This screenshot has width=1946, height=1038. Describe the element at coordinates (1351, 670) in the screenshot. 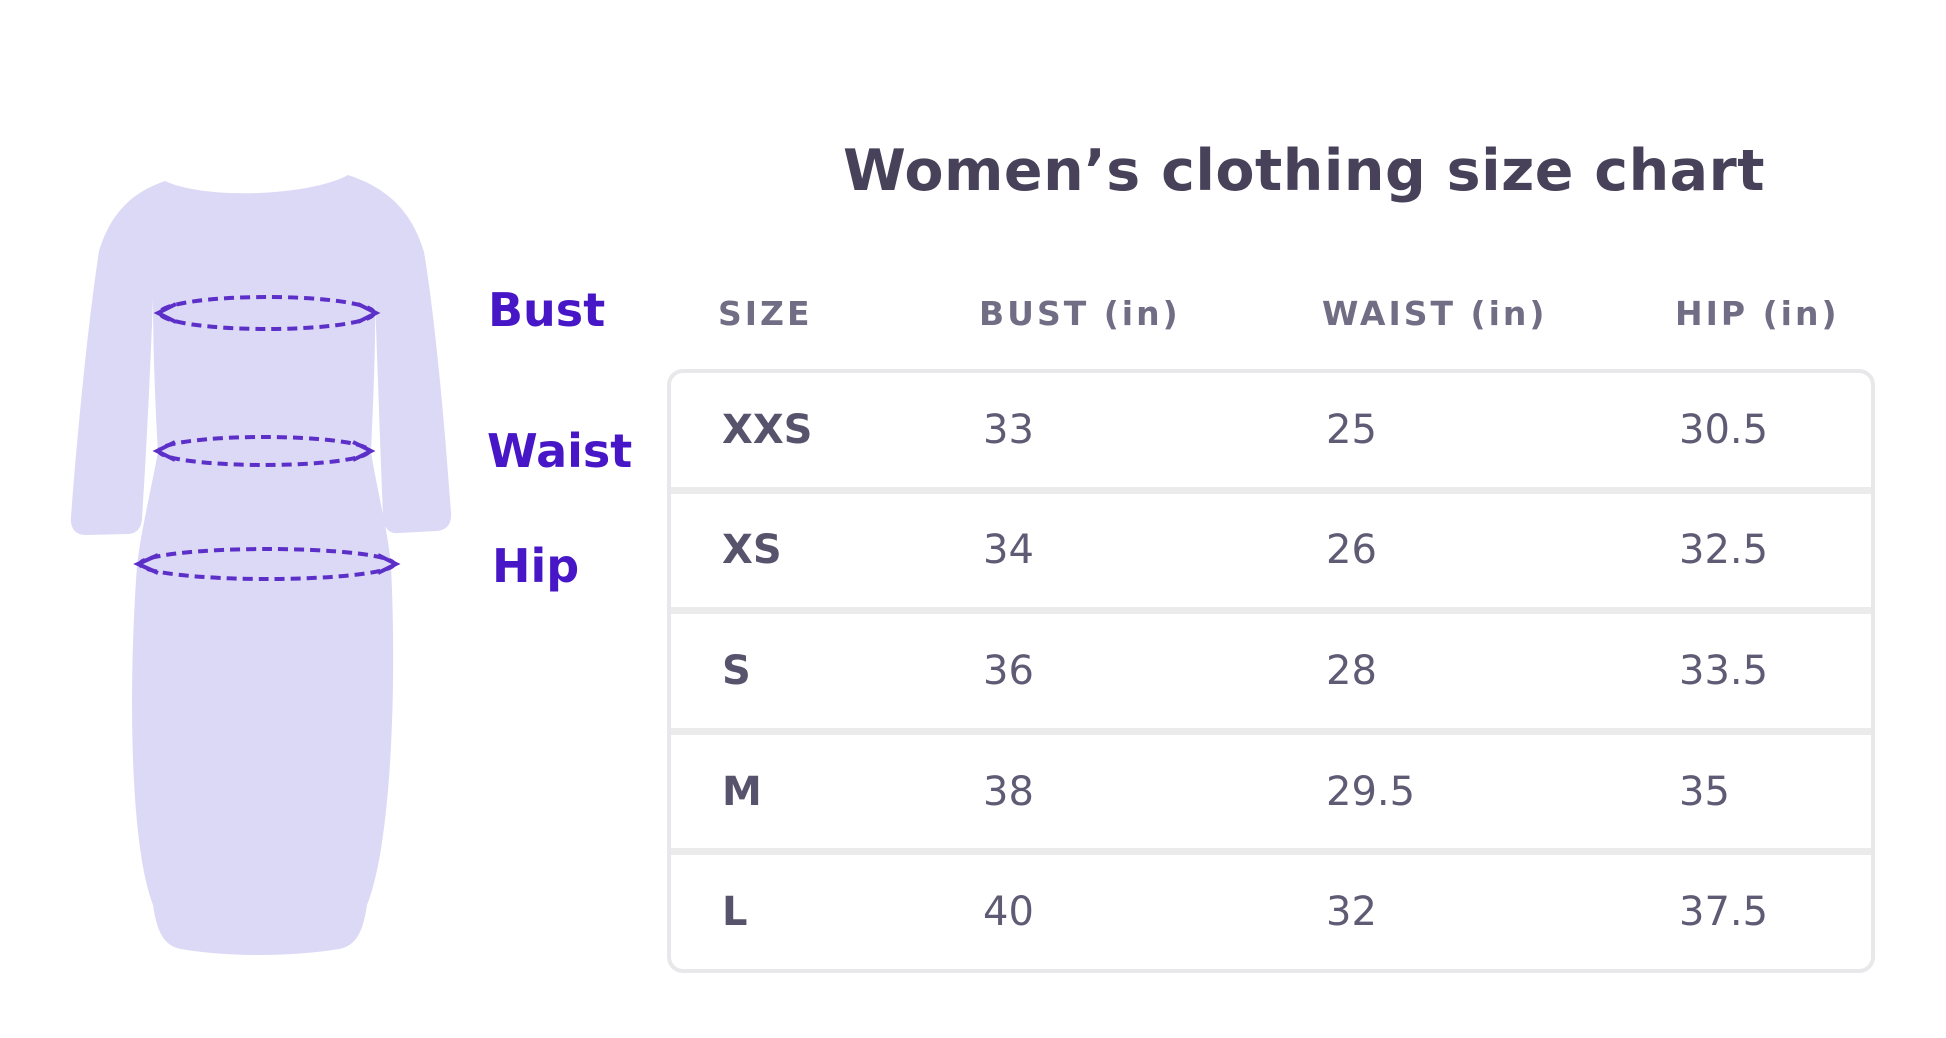

I see `waist-value: 28` at that location.